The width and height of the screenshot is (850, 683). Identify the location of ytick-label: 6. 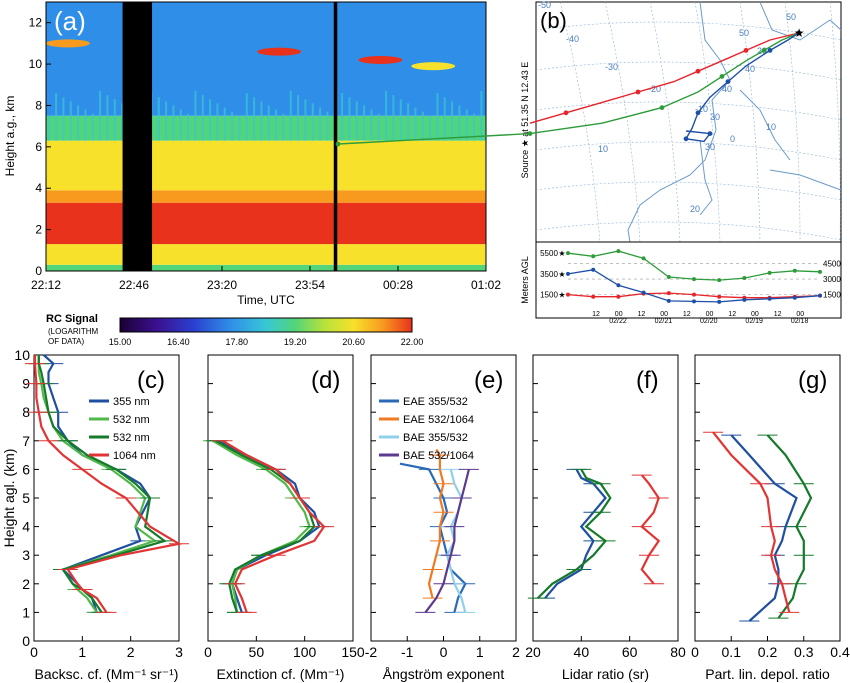
(26, 469).